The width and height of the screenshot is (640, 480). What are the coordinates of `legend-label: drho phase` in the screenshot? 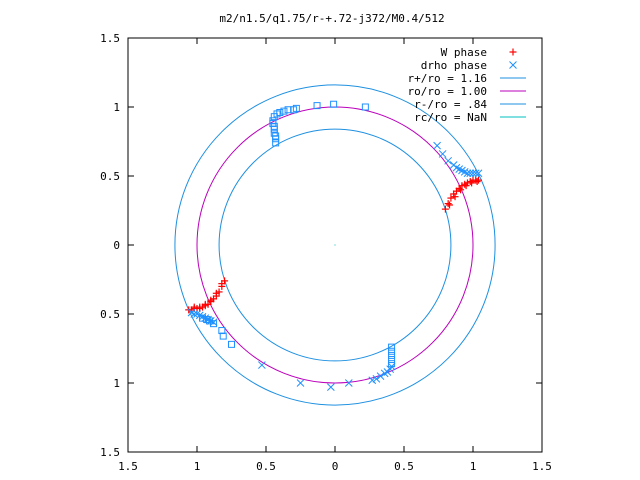 It's located at (454, 65).